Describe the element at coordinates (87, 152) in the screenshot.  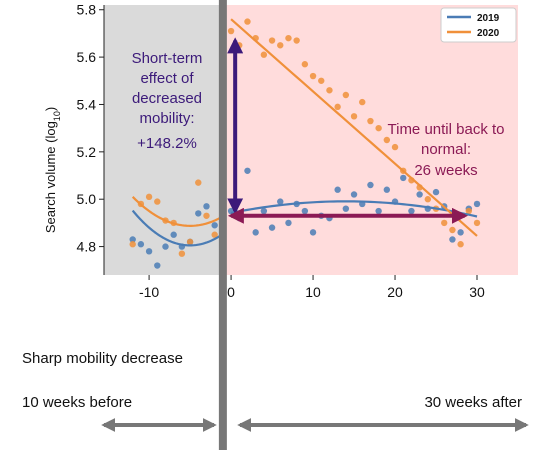
I see `y-tick-label: 5.2` at that location.